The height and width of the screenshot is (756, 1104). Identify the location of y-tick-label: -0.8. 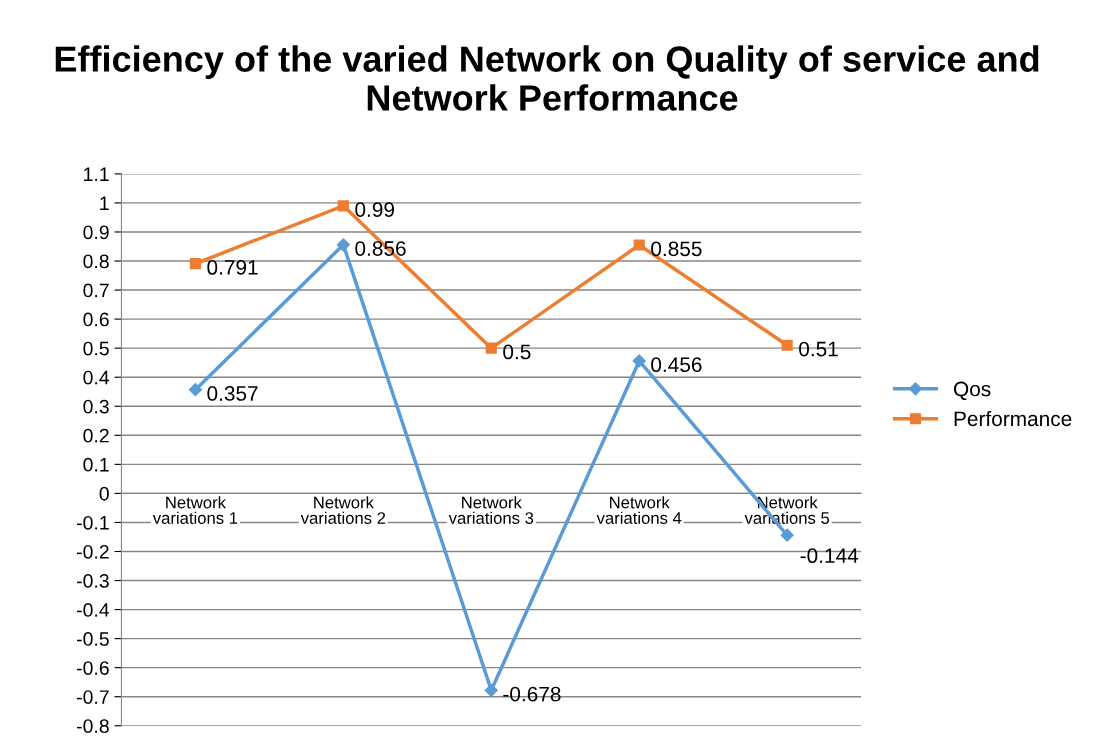
(93, 726).